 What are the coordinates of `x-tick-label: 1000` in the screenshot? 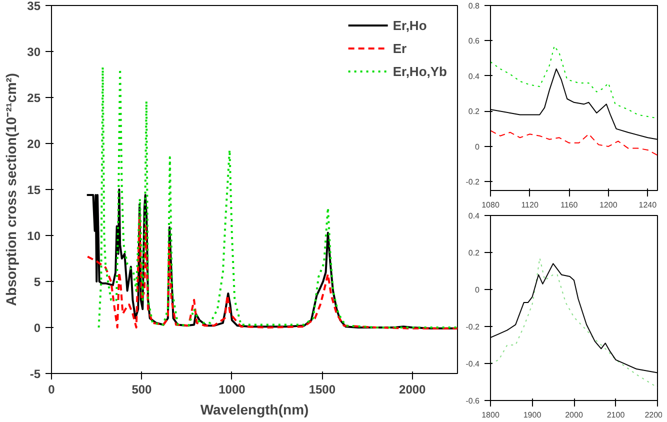 It's located at (232, 389).